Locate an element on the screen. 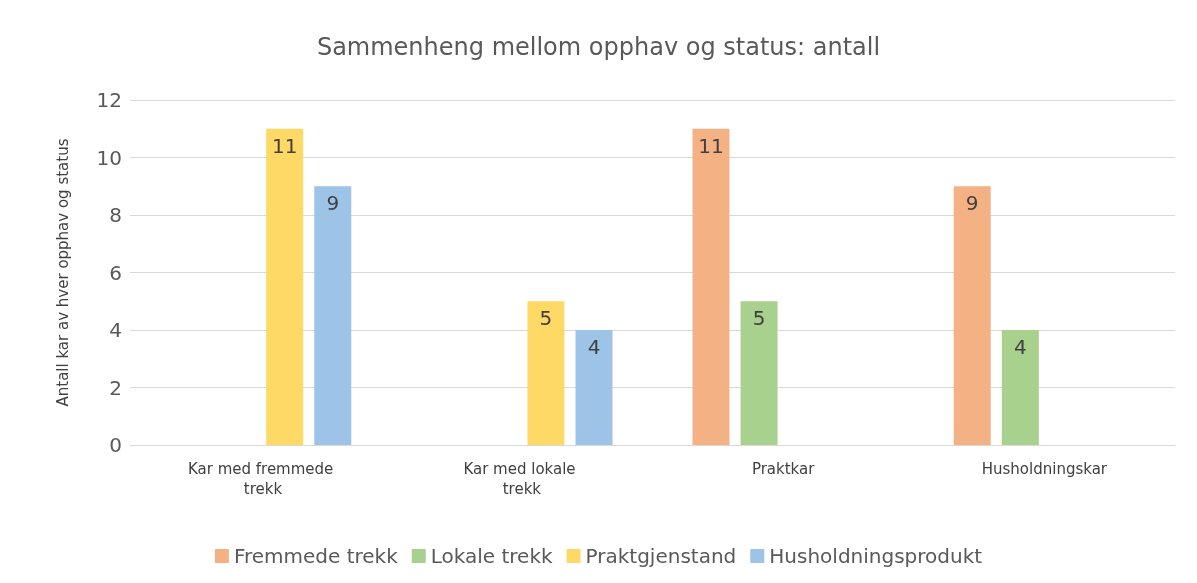  legend-label: Lokale trekk is located at coordinates (491, 556).